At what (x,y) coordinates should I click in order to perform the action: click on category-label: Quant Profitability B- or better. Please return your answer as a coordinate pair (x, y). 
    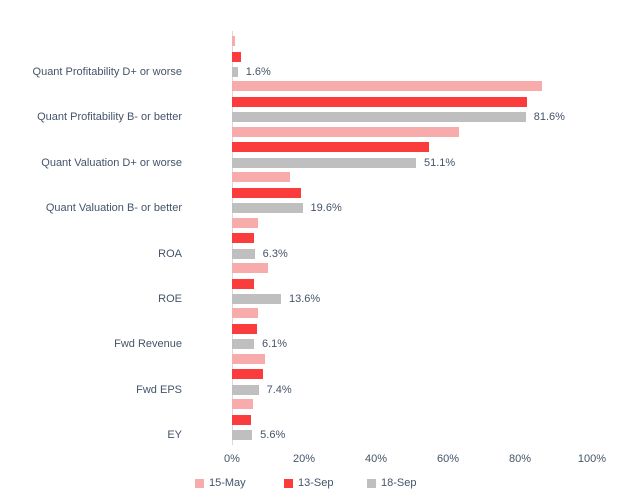
    Looking at the image, I should click on (109, 117).